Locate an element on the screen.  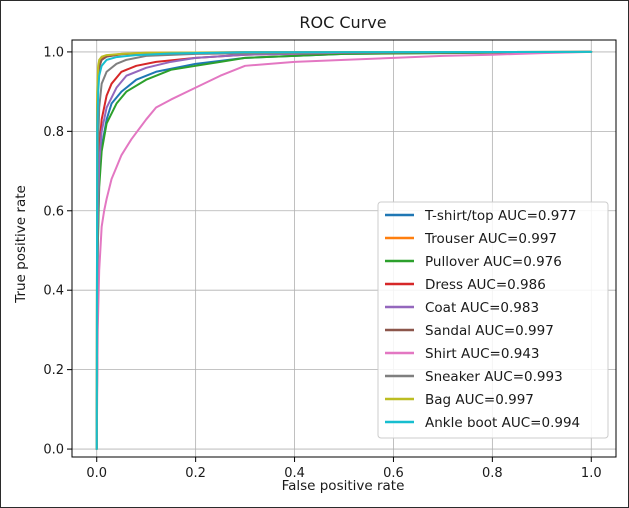
x-tick-label: 0.2 is located at coordinates (195, 473).